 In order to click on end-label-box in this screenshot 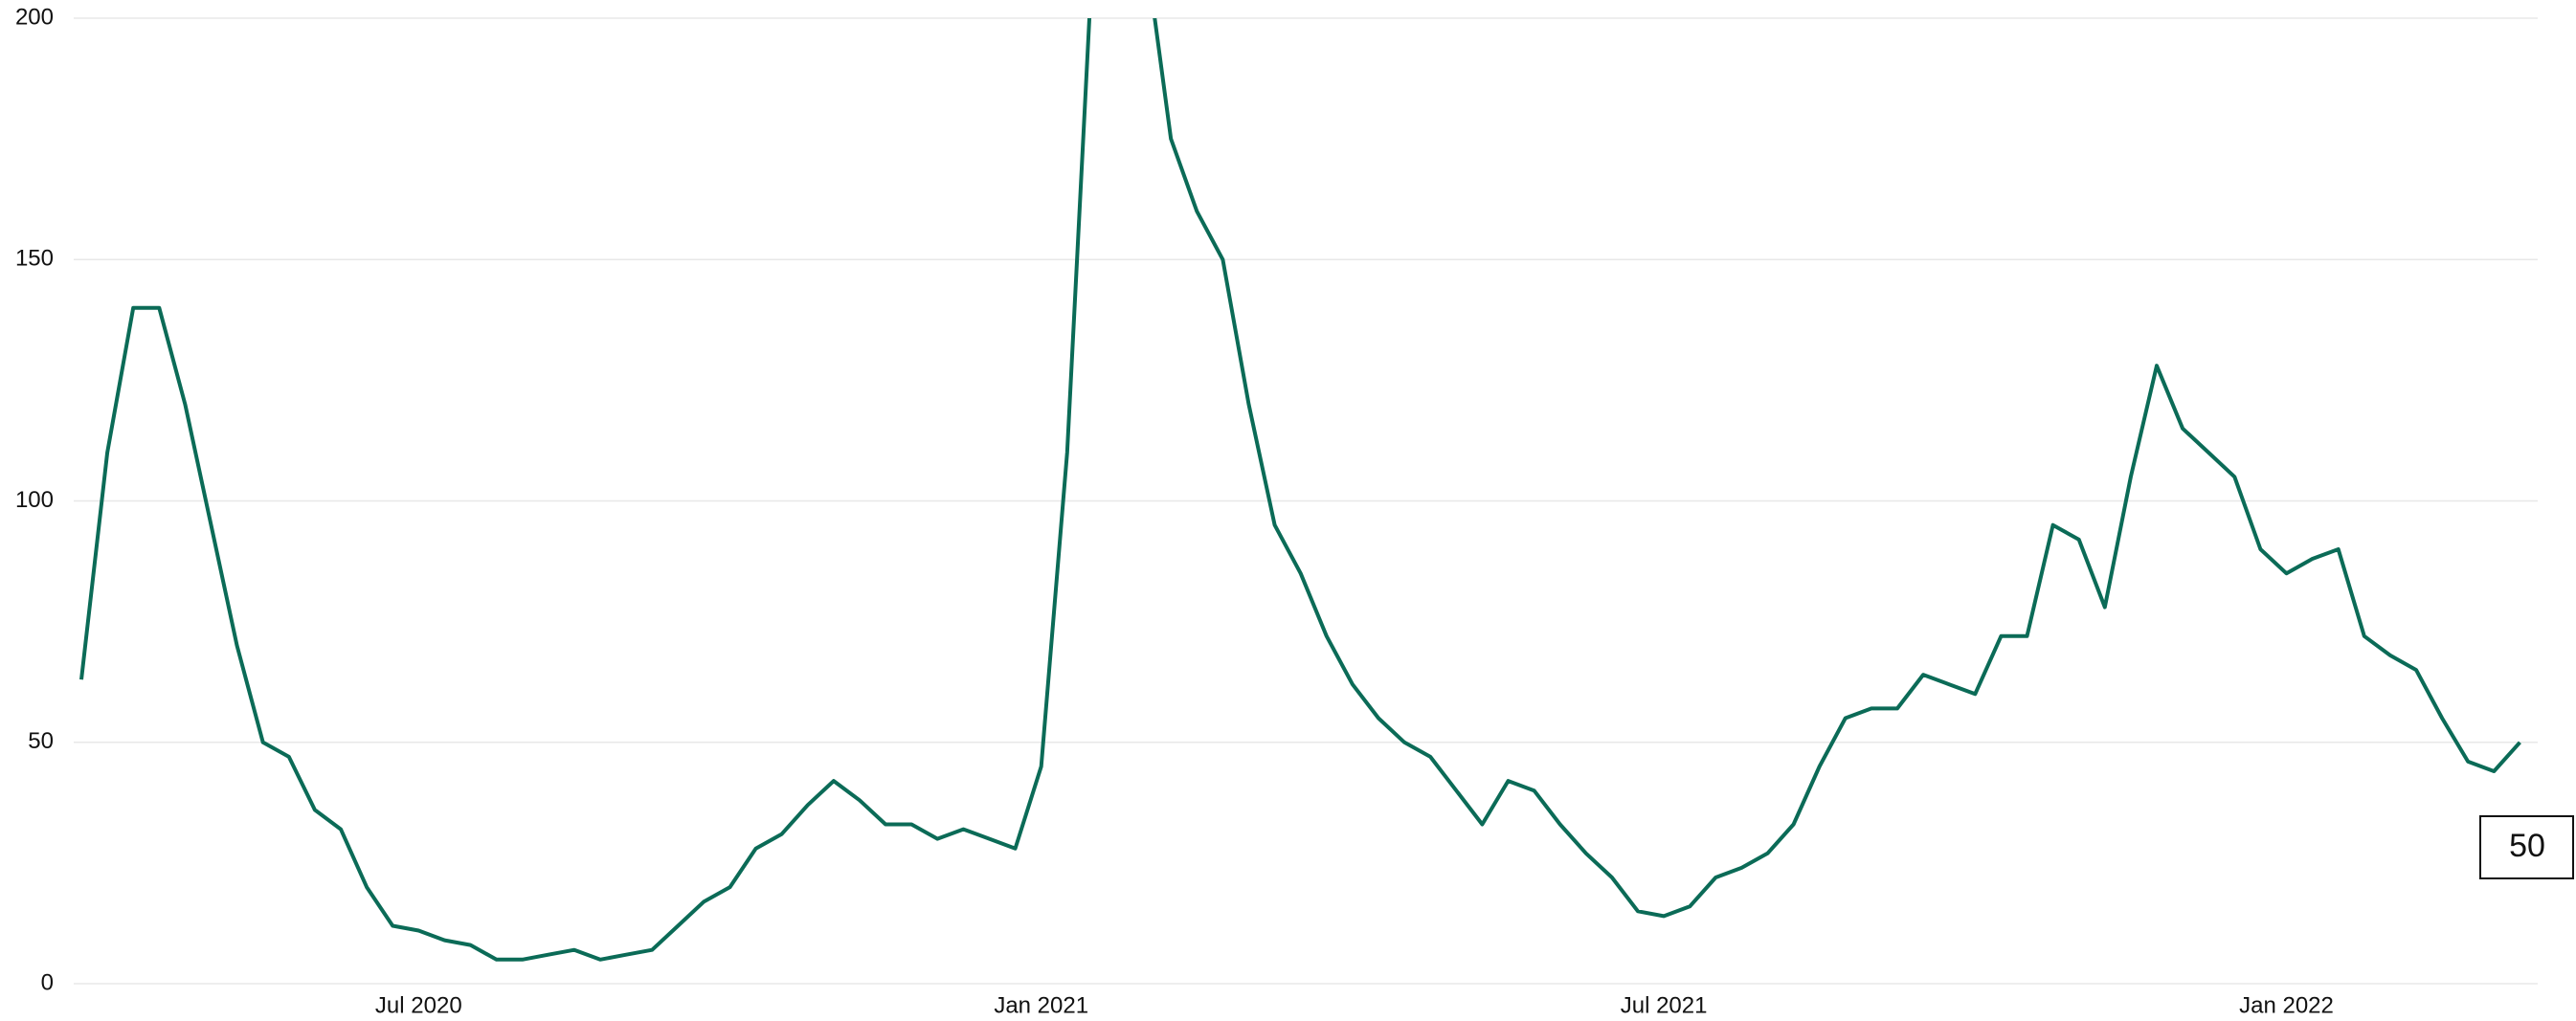, I will do `click(2527, 847)`.